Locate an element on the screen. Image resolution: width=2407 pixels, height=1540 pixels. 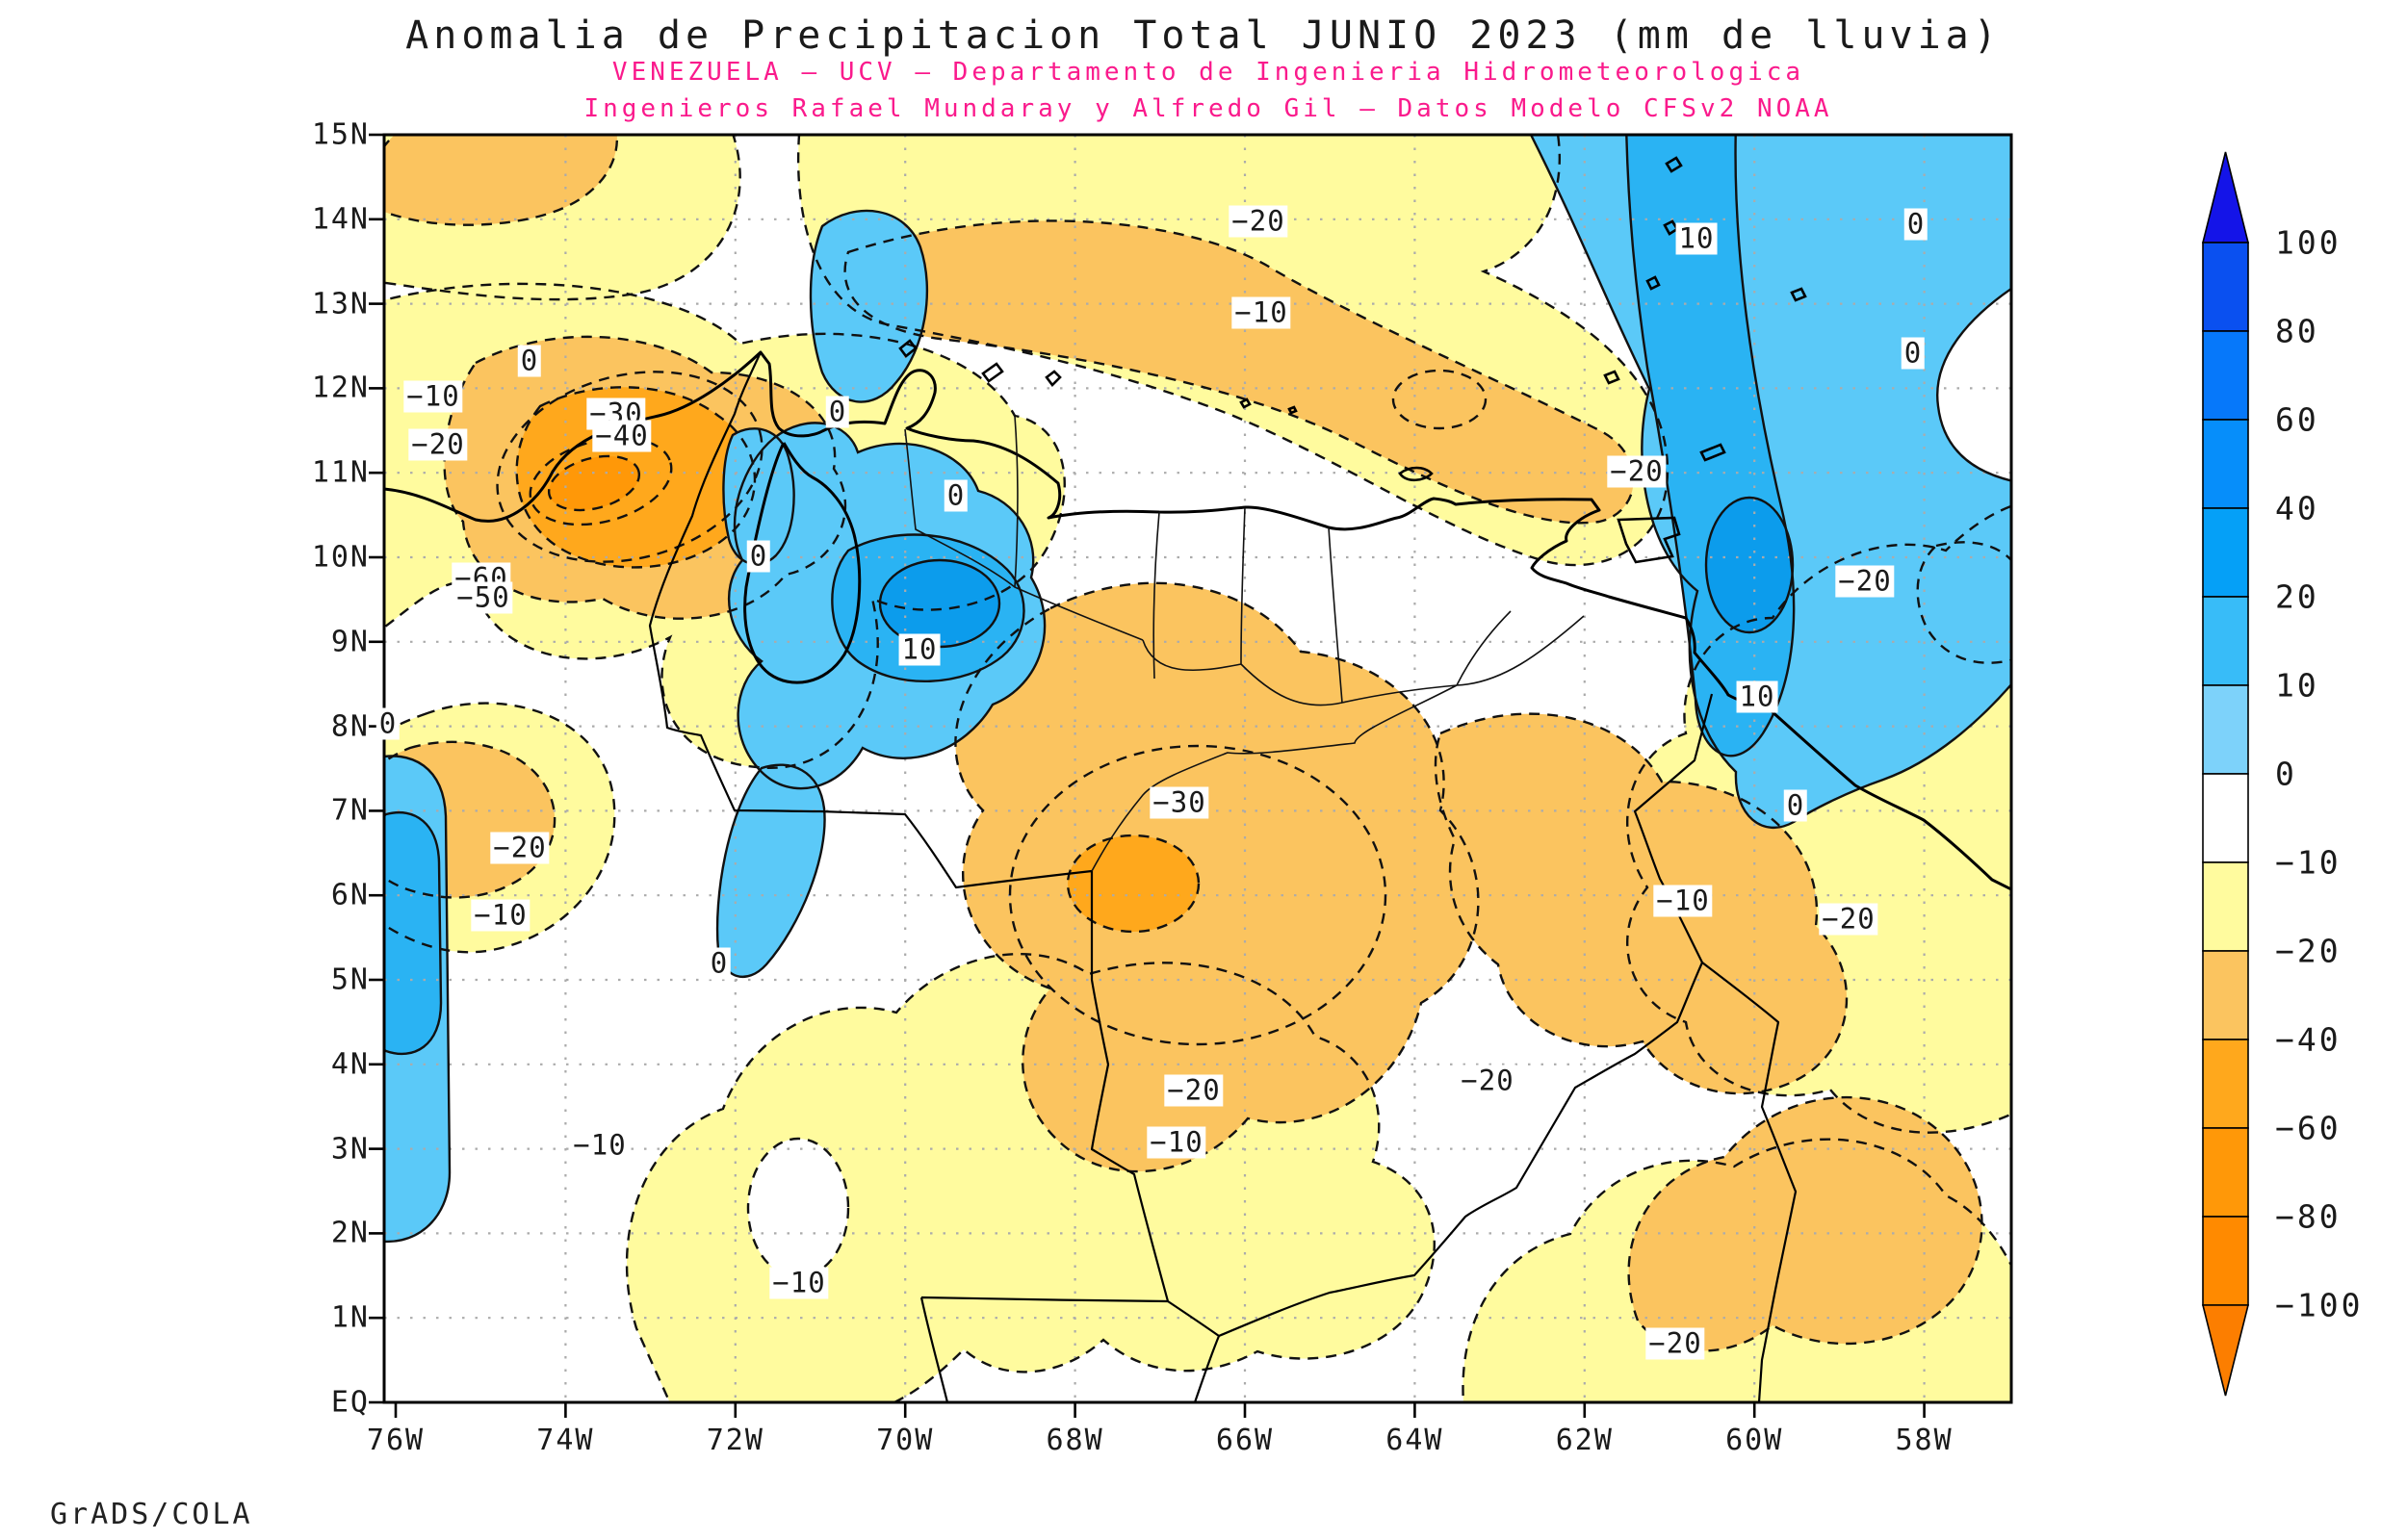
colorbar-boundary-value: 0 is located at coordinates (2286, 774).